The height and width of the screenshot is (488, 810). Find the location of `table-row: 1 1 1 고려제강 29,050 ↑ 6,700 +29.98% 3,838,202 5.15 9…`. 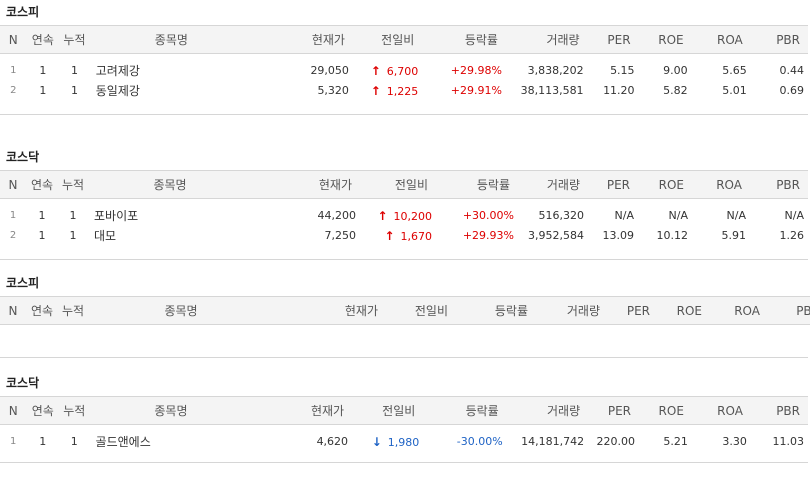

table-row: 1 1 1 고려제강 29,050 ↑ 6,700 +29.98% 3,838,202 5.15 9… is located at coordinates (404, 67).